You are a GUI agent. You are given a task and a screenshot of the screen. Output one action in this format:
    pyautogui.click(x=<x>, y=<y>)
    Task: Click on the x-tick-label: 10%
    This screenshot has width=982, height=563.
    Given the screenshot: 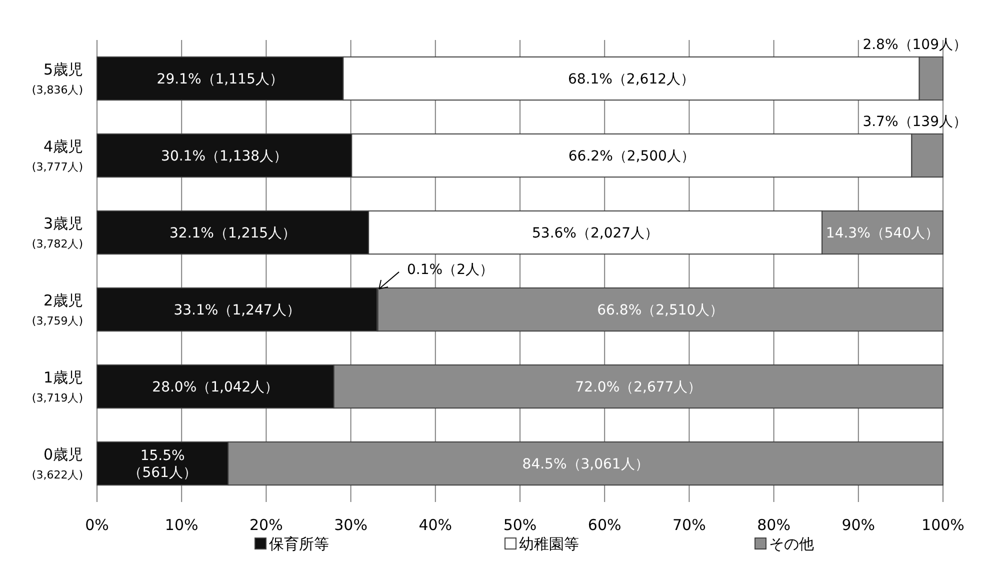 What is the action you would take?
    pyautogui.click(x=181, y=525)
    